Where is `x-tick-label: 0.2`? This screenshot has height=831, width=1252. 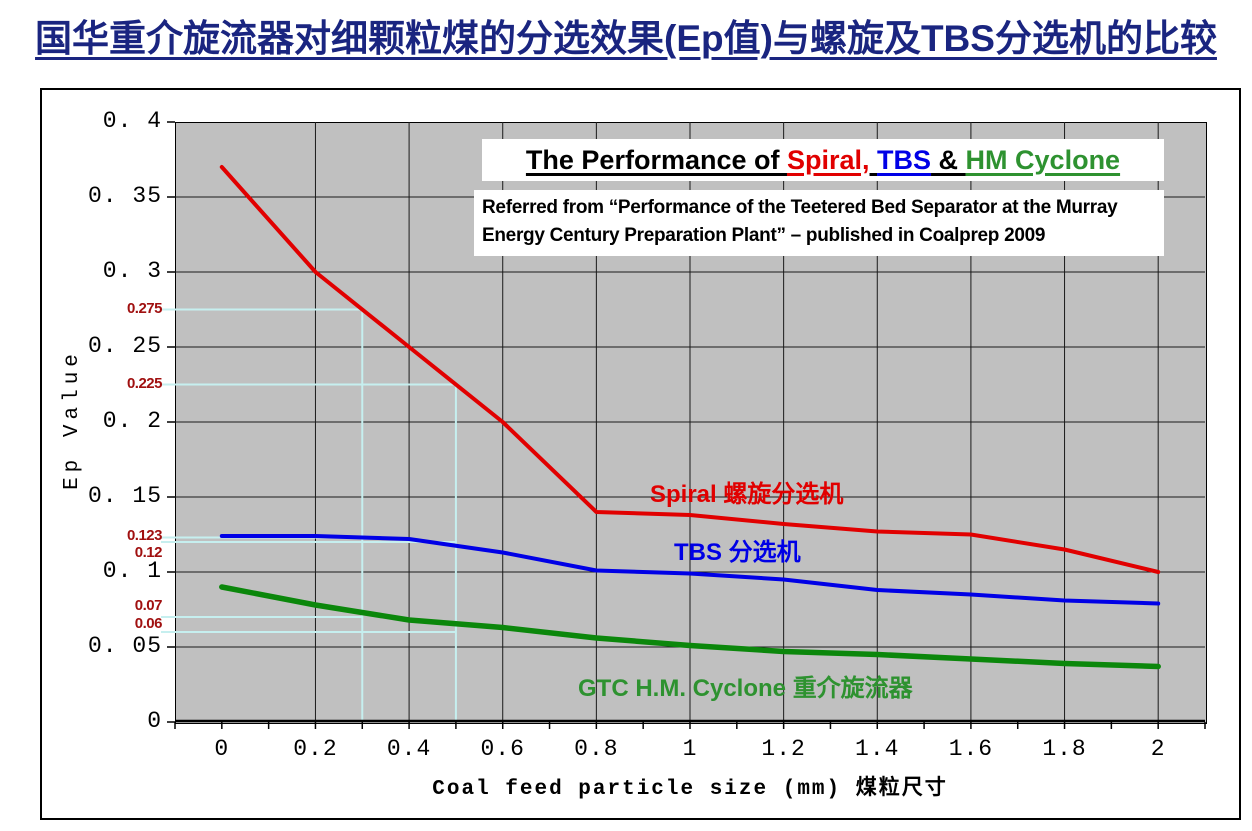 x-tick-label: 0.2 is located at coordinates (315, 749).